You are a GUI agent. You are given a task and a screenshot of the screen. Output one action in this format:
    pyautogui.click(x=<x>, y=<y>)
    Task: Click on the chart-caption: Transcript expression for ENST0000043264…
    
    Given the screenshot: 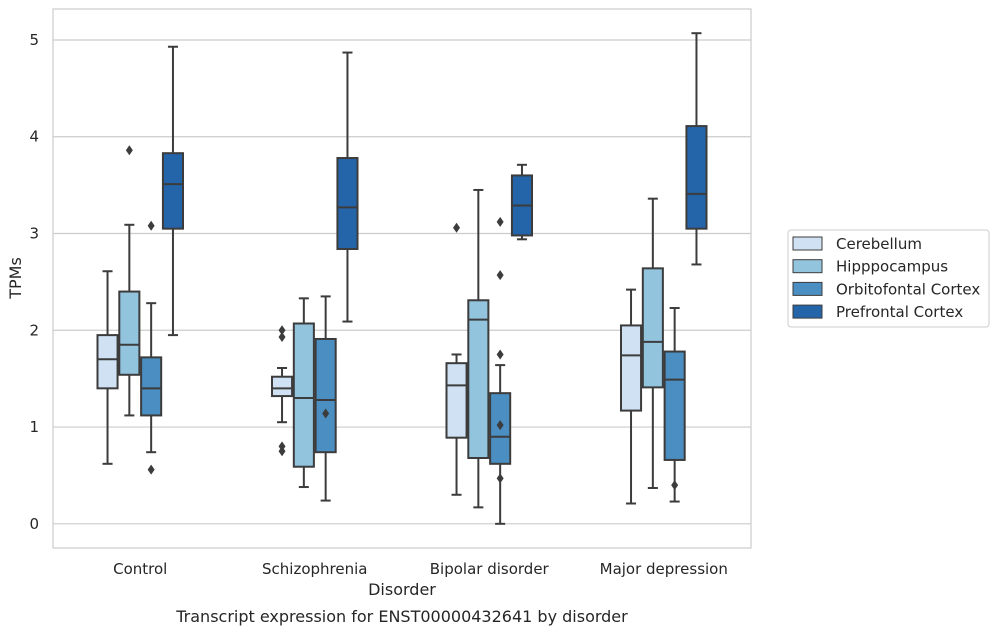 What is the action you would take?
    pyautogui.click(x=401, y=616)
    